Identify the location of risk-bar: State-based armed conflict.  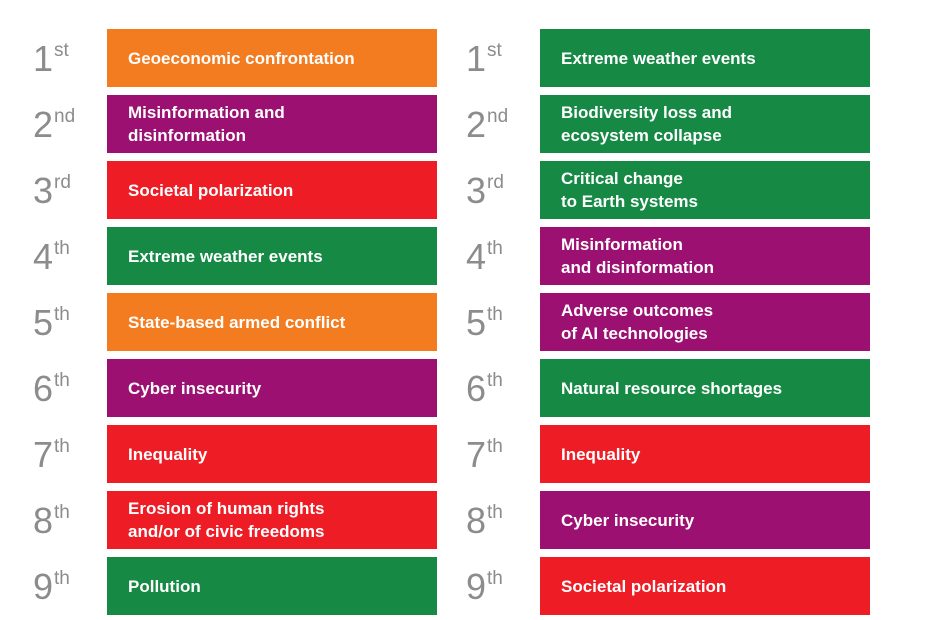
(272, 322).